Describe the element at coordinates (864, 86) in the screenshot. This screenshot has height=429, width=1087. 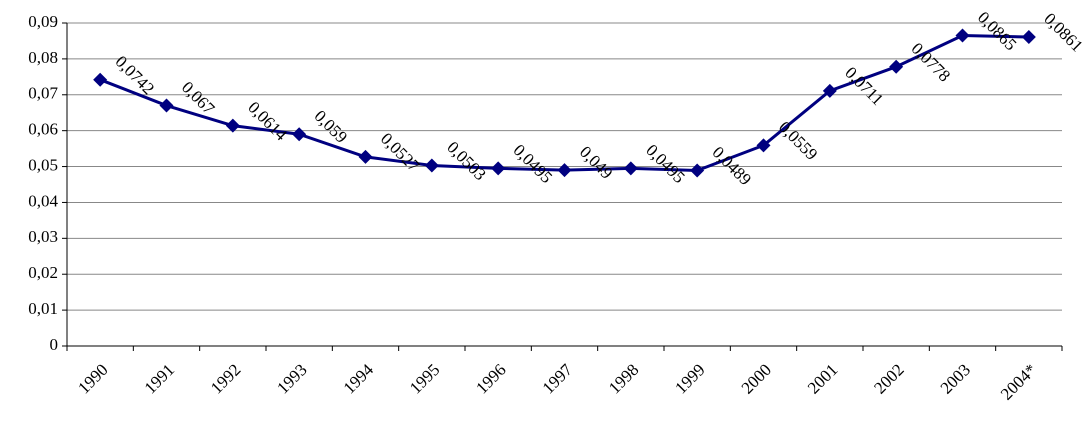
I see `value-label: 0,0711` at that location.